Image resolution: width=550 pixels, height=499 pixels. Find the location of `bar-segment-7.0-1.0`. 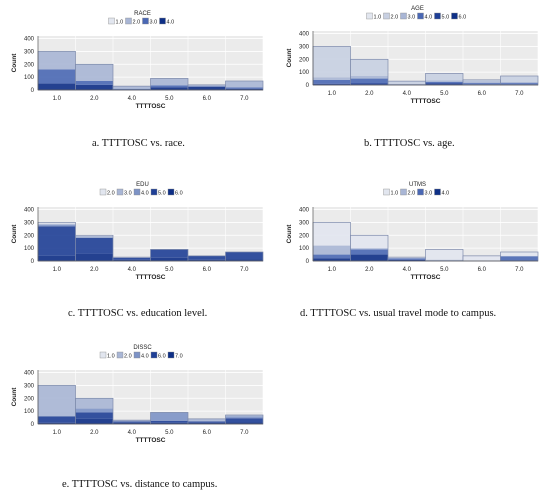

bar-segment-7.0-1.0 is located at coordinates (57, 423).